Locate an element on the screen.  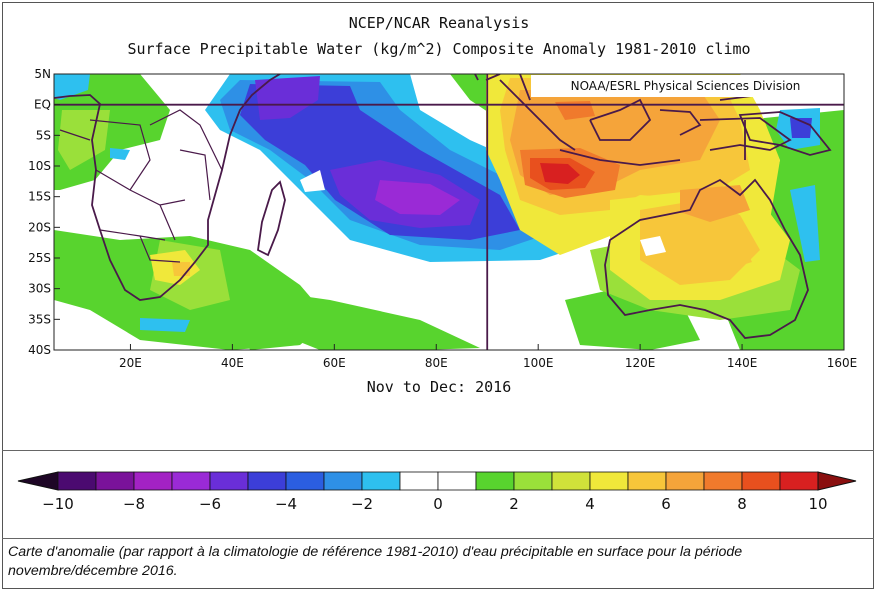
latitude-labels: 5N EQ 5S 10S 15S 20S 25S 30S 35S 40S is located at coordinates (44, 212).